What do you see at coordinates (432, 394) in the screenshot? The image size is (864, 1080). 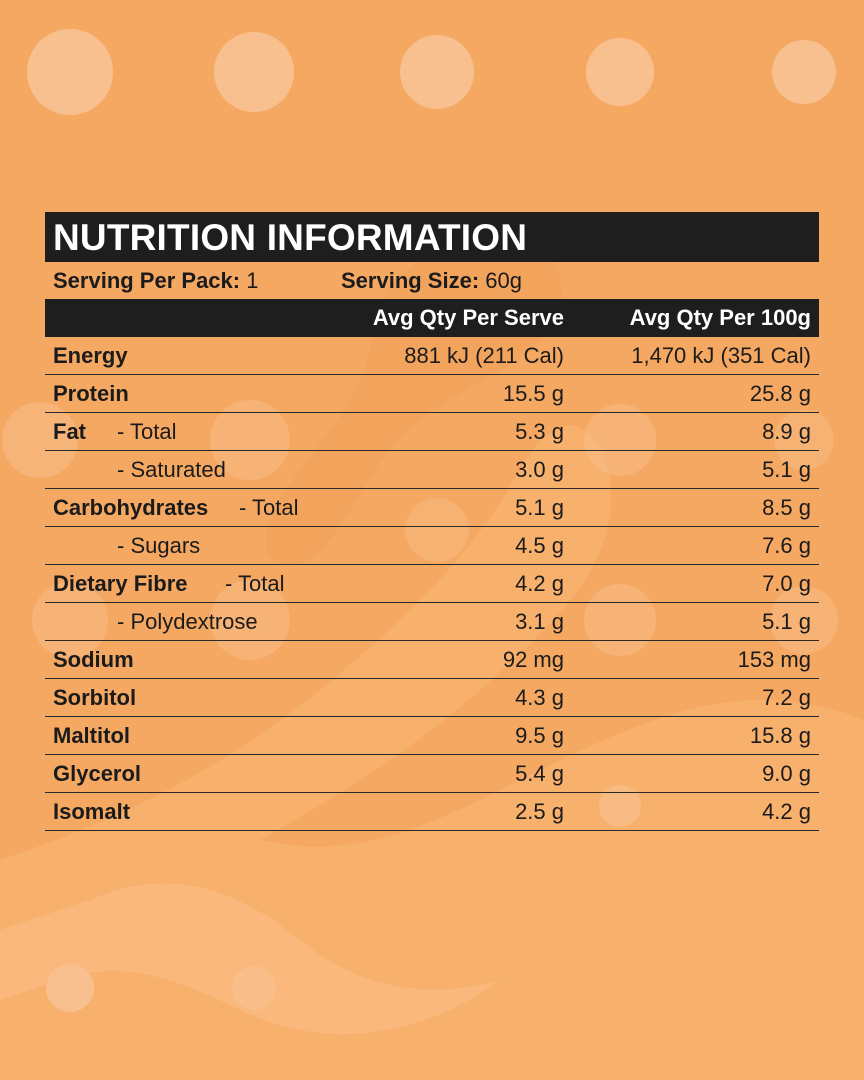 I see `table-row: Protein 15.5 g 25.8 g` at bounding box center [432, 394].